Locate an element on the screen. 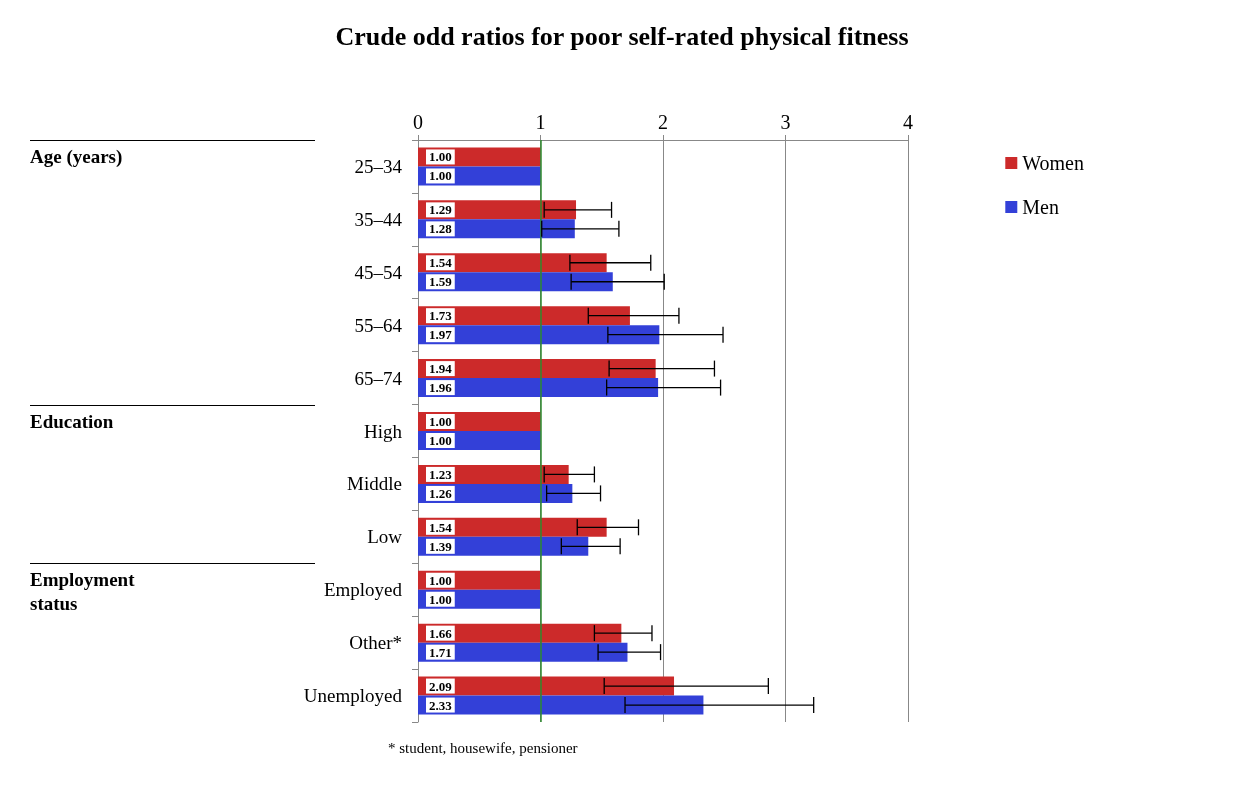  text: Employment status is located at coordinates (83, 592).